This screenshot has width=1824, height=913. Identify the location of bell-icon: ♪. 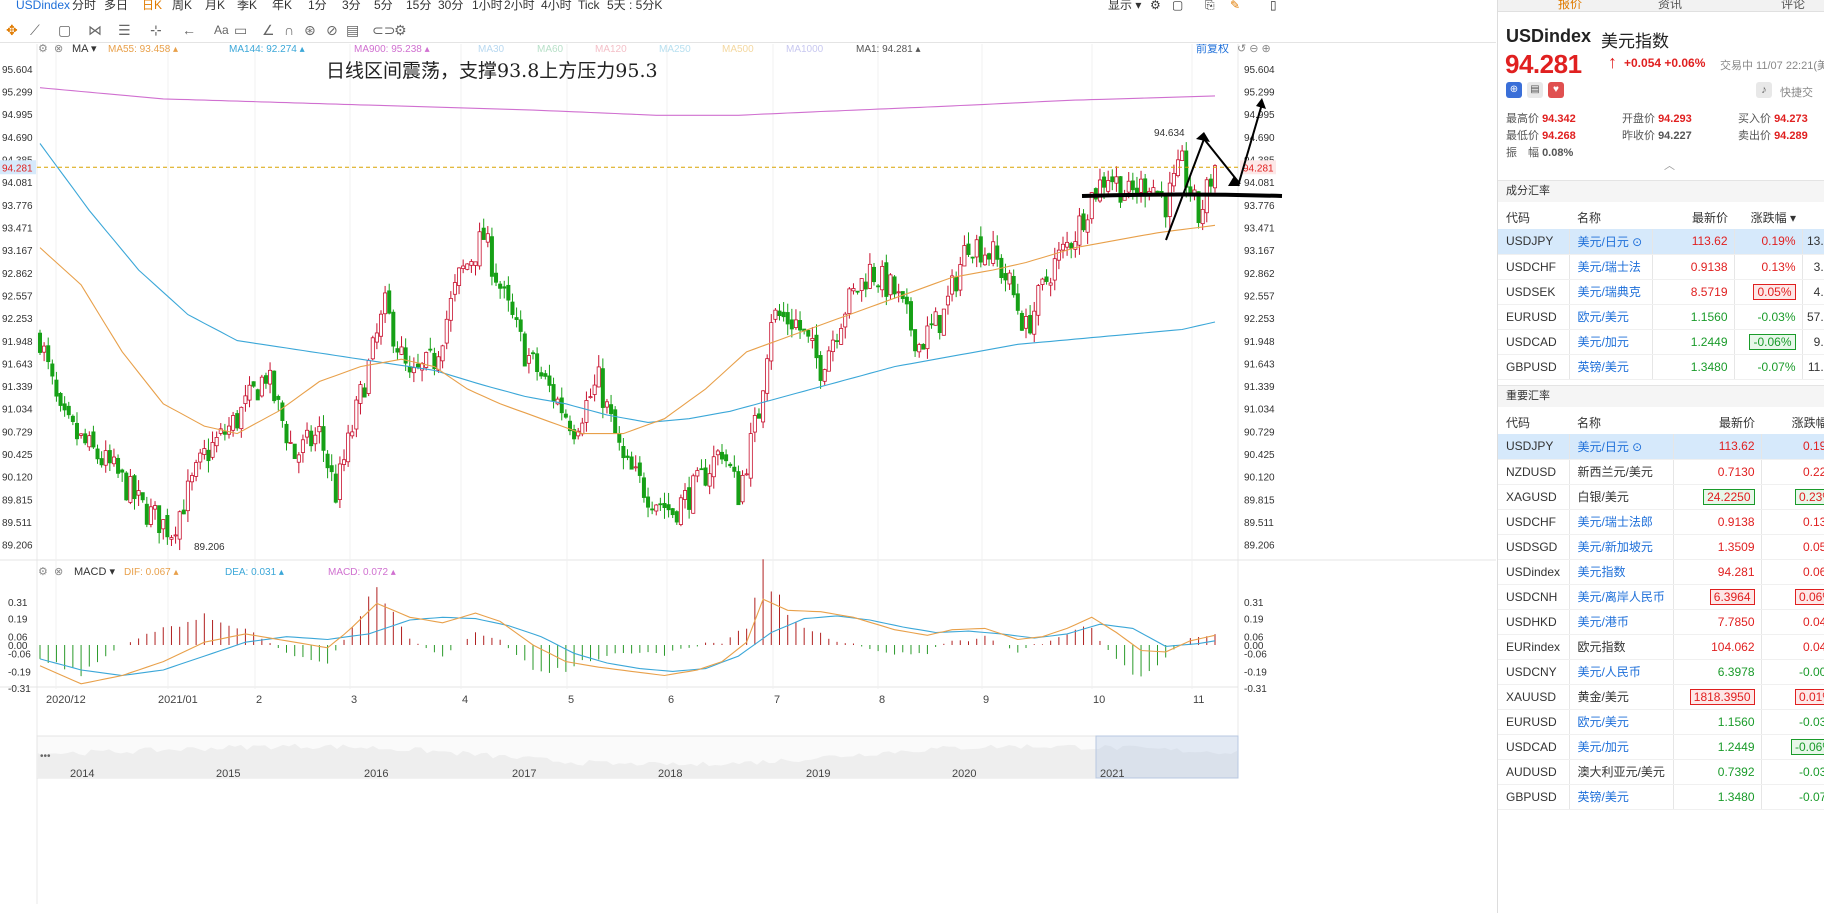
(1764, 90).